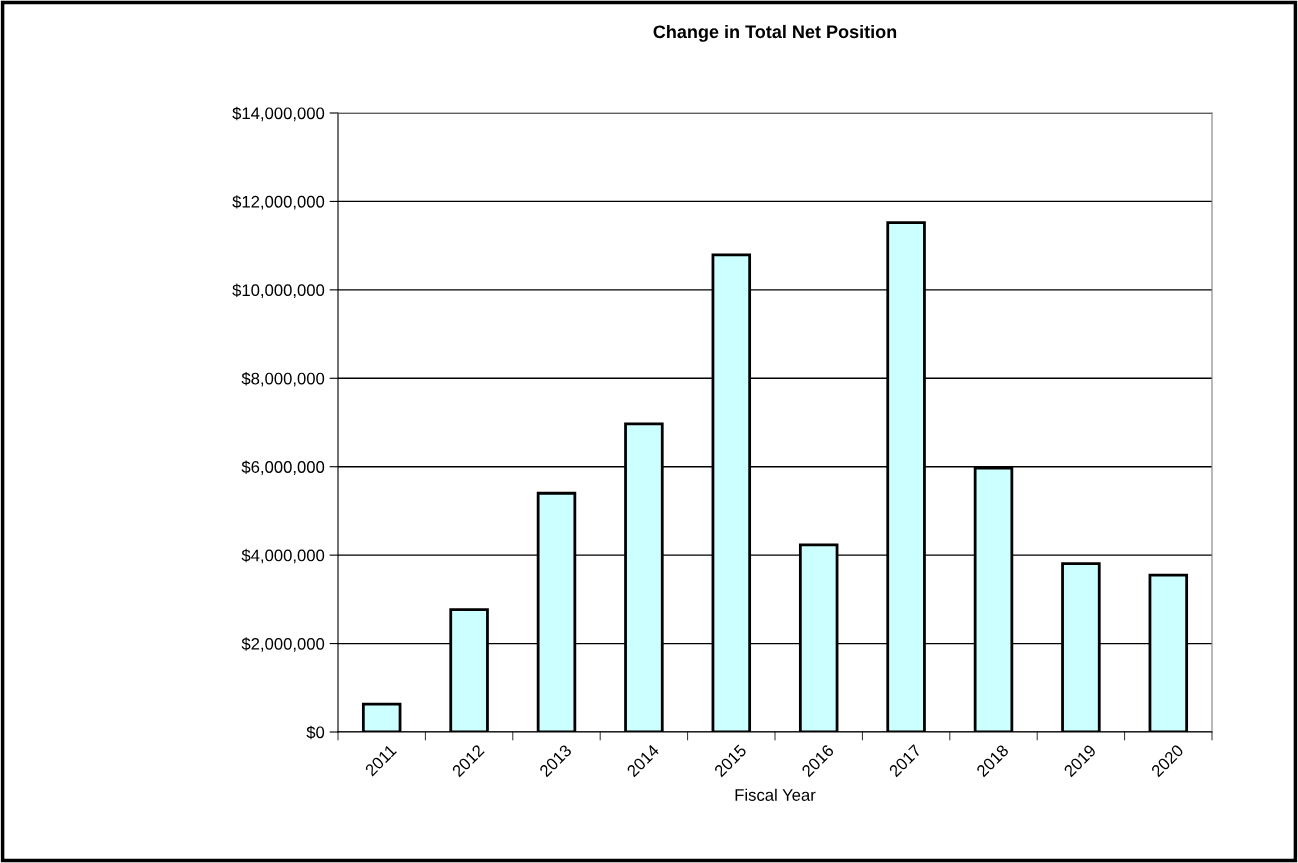 Image resolution: width=1298 pixels, height=863 pixels. What do you see at coordinates (278, 114) in the screenshot?
I see `y-tick-label: $14,000,000` at bounding box center [278, 114].